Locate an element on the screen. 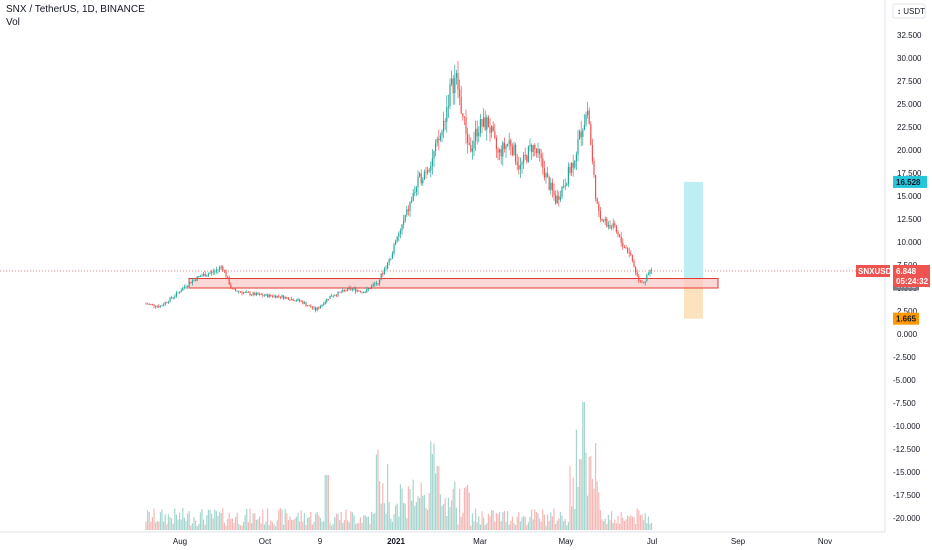 The image size is (932, 550). price-tick-label: 27.500 is located at coordinates (909, 81).